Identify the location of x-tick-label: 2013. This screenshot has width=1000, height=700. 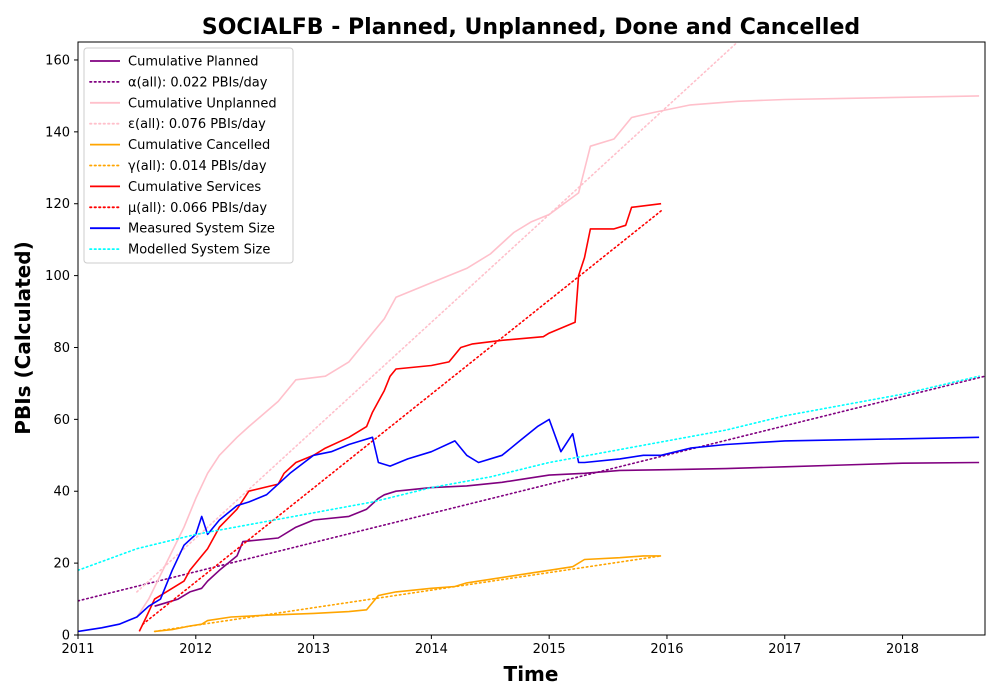
(313, 649).